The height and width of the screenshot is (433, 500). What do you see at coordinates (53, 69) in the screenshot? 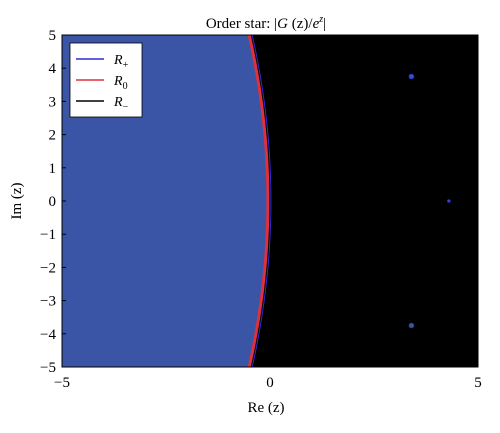
I see `y-tick-label: 4` at bounding box center [53, 69].